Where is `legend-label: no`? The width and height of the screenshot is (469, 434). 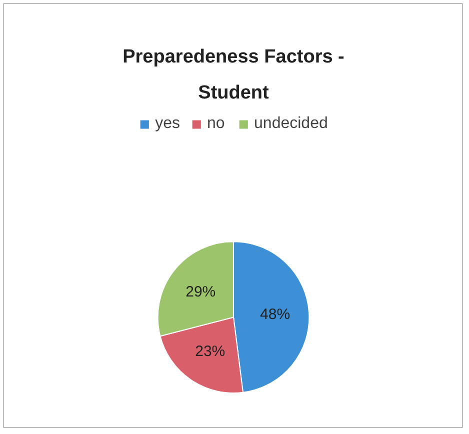 legend-label: no is located at coordinates (216, 124).